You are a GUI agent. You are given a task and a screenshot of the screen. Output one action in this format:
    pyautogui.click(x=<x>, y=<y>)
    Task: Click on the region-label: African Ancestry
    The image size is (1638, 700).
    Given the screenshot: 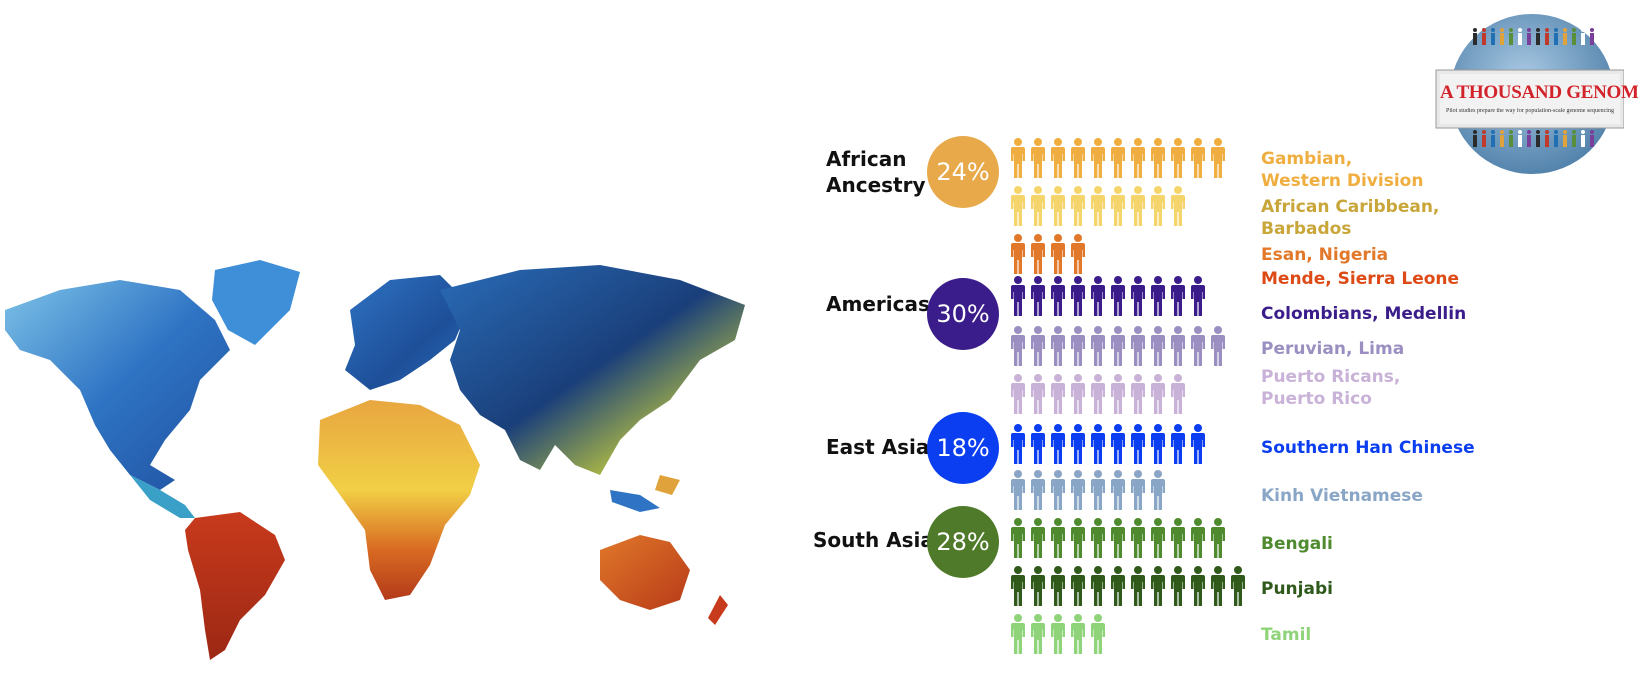 What is the action you would take?
    pyautogui.click(x=876, y=172)
    